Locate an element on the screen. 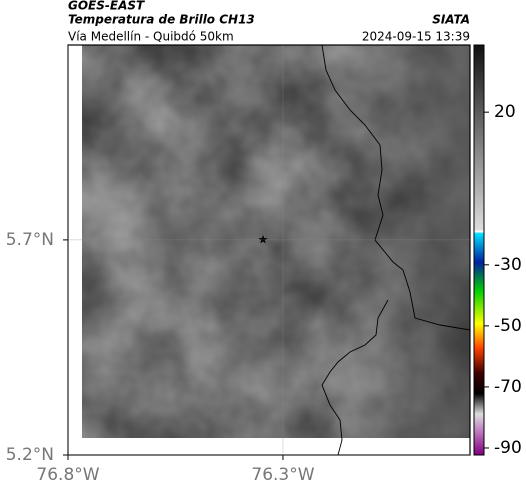  satellite: GOES-EAST is located at coordinates (106, 6).